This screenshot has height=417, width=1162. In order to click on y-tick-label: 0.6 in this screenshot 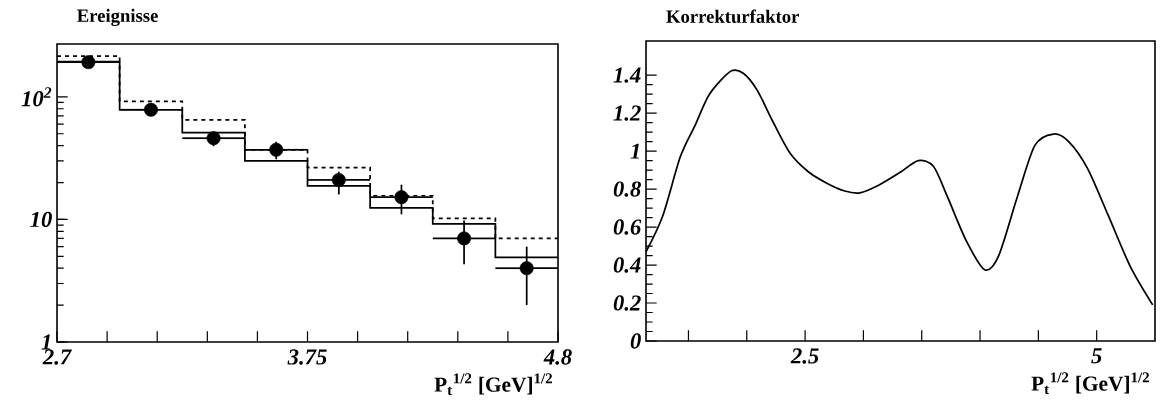, I will do `click(627, 227)`.